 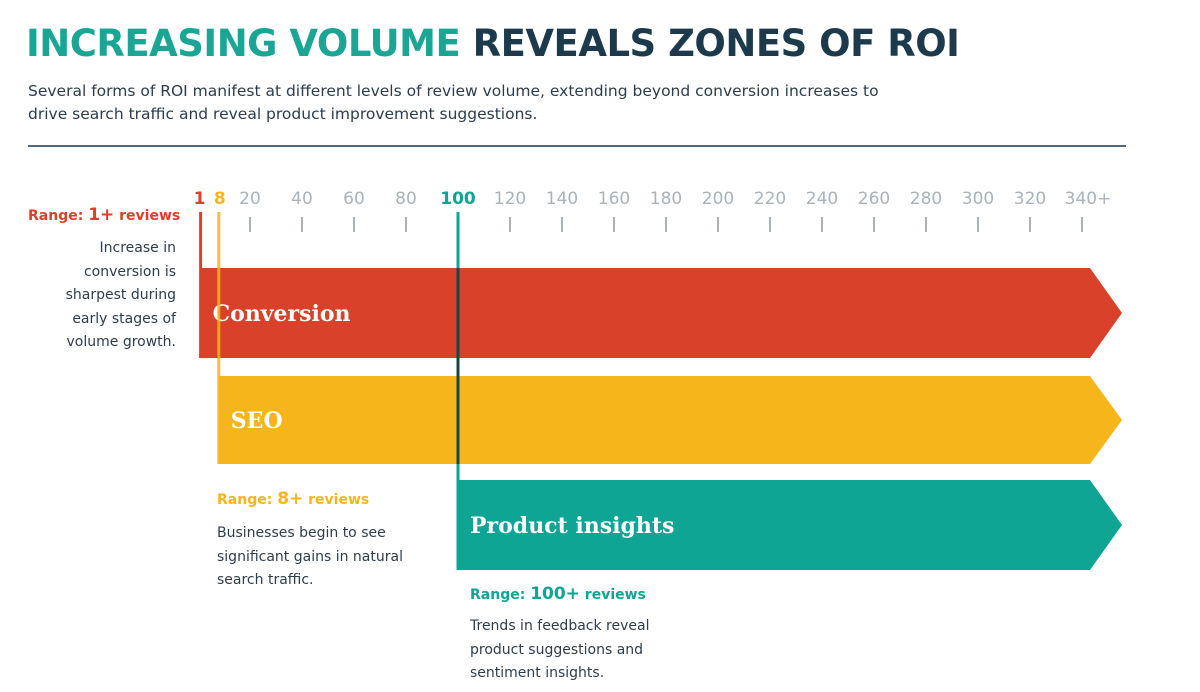 I want to click on tick-label: 100, so click(x=458, y=199).